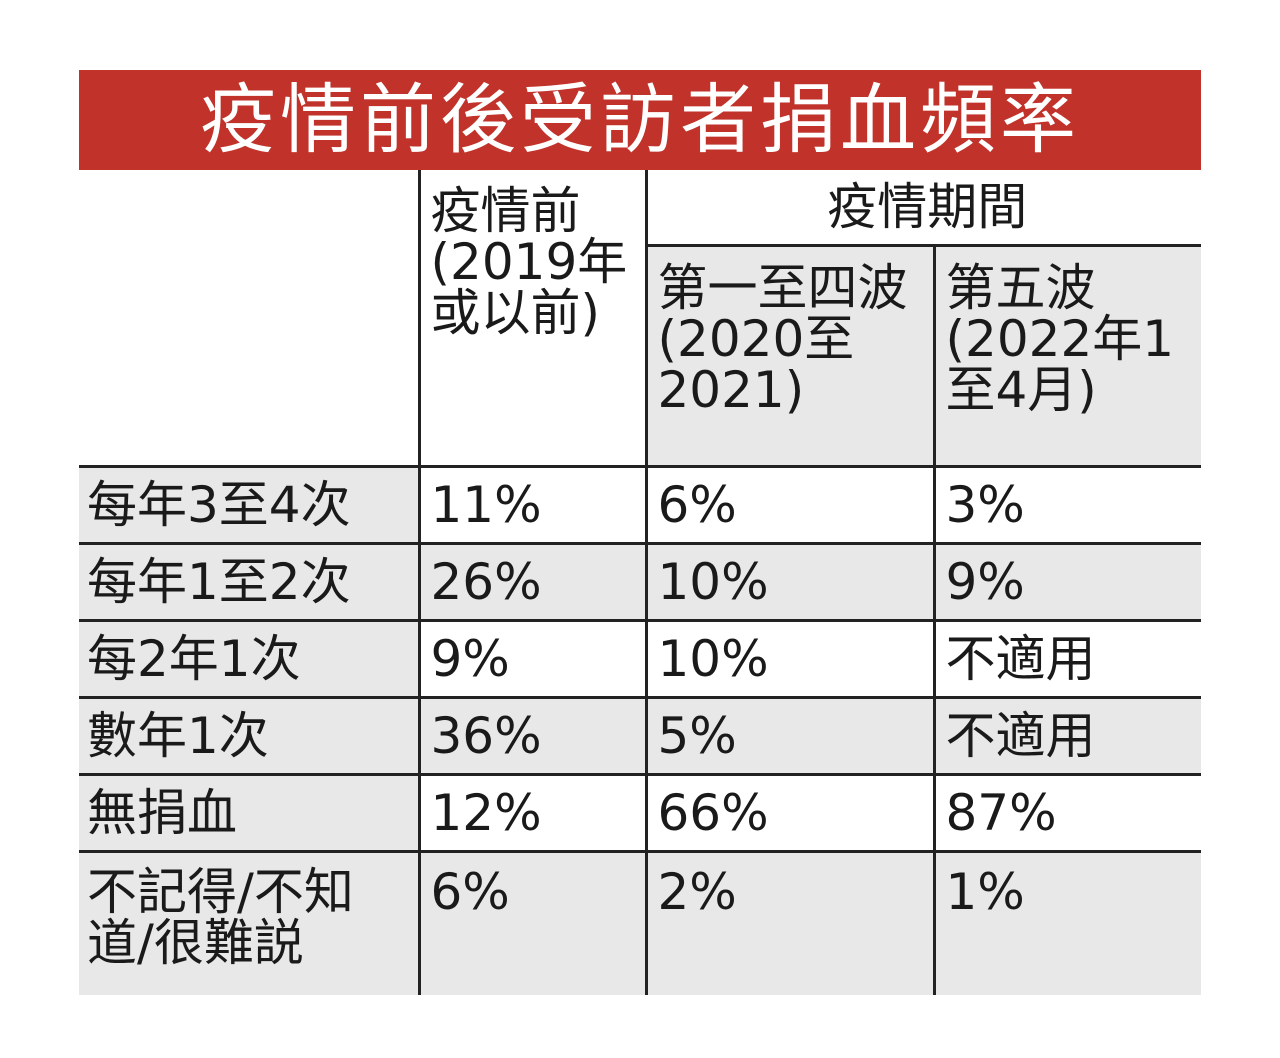  What do you see at coordinates (249, 923) in the screenshot?
I see `row-label: 不記得/不知道/很難説` at bounding box center [249, 923].